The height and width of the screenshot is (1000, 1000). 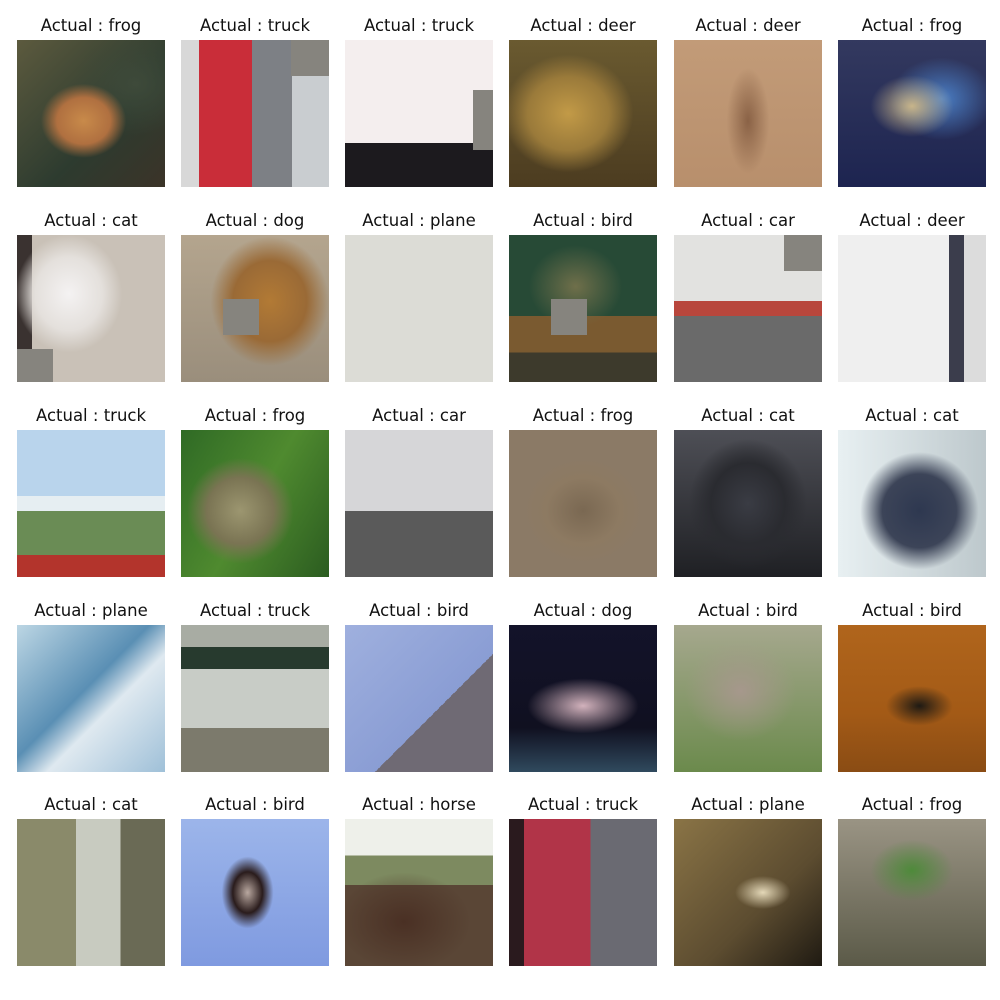 What do you see at coordinates (419, 804) in the screenshot?
I see `image-title: Actual : horse` at bounding box center [419, 804].